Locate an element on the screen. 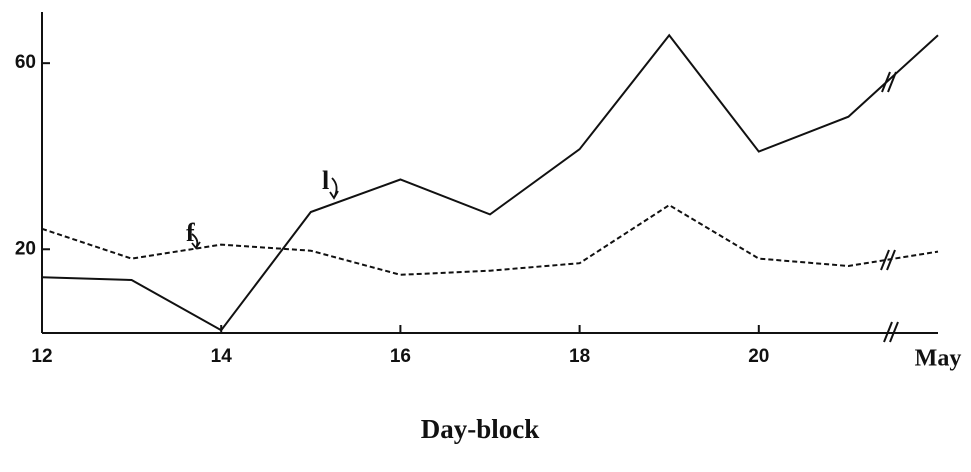 The width and height of the screenshot is (971, 472). line-series is located at coordinates (490, 239).